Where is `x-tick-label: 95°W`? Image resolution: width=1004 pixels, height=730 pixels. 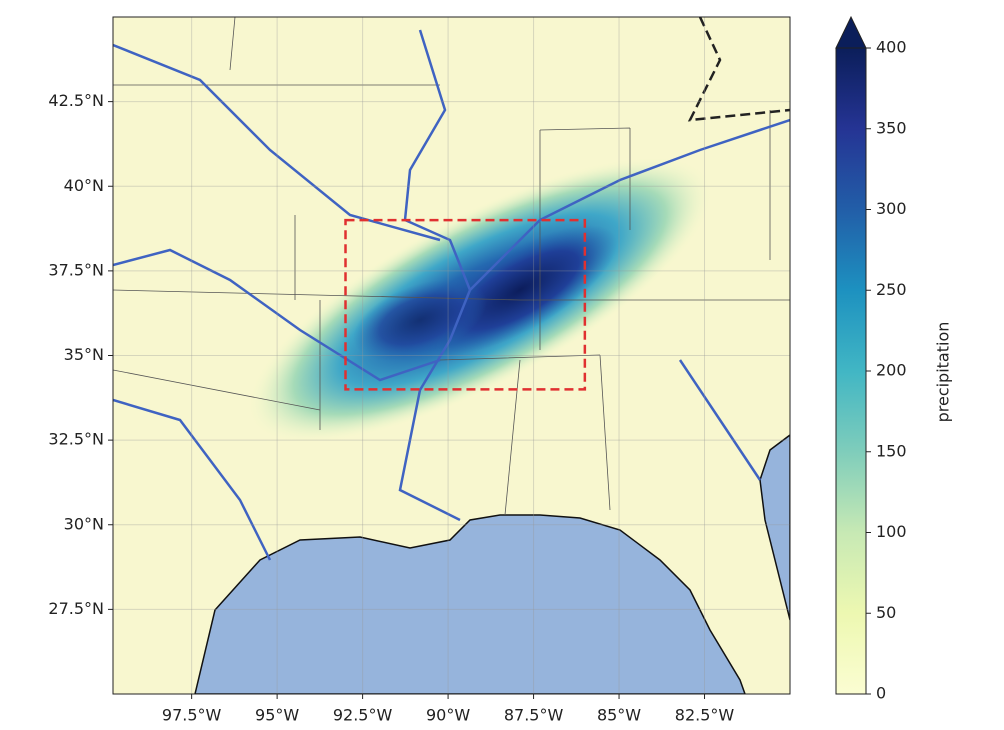 x-tick-label: 95°W is located at coordinates (277, 715).